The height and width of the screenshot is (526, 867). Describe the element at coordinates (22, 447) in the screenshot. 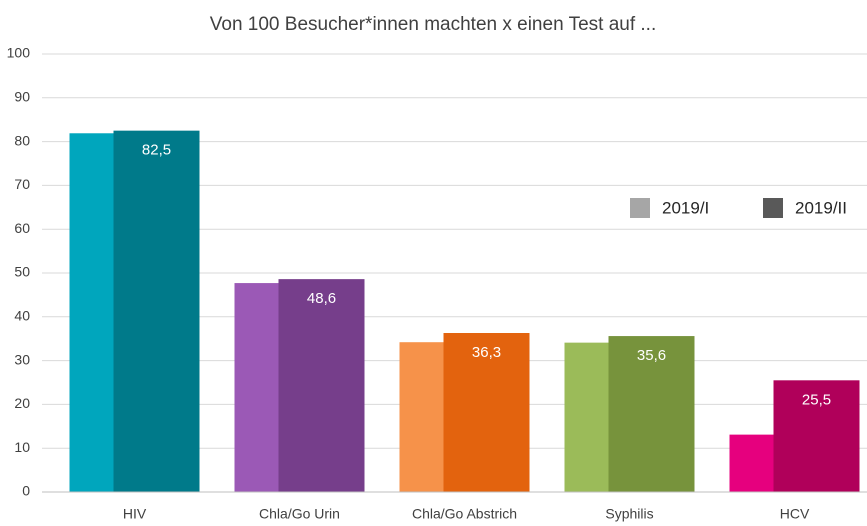

I see `y-tick-label: 10` at that location.